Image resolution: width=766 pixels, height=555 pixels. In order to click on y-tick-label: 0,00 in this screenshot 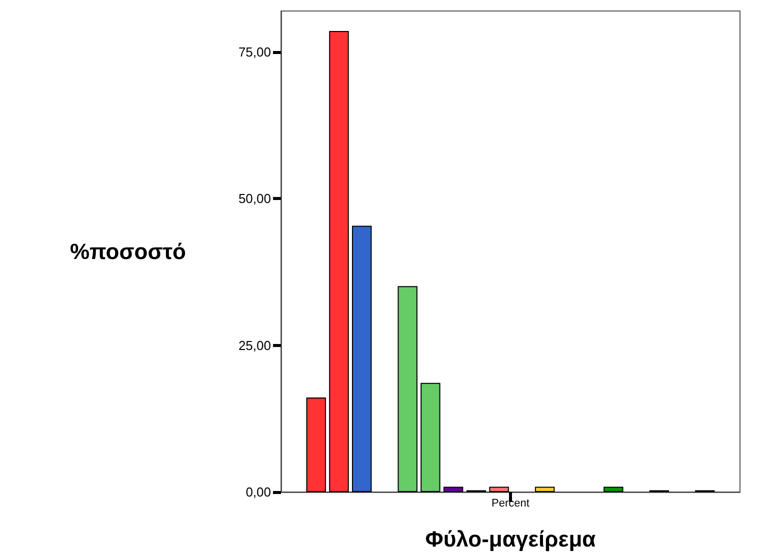, I will do `click(258, 492)`.